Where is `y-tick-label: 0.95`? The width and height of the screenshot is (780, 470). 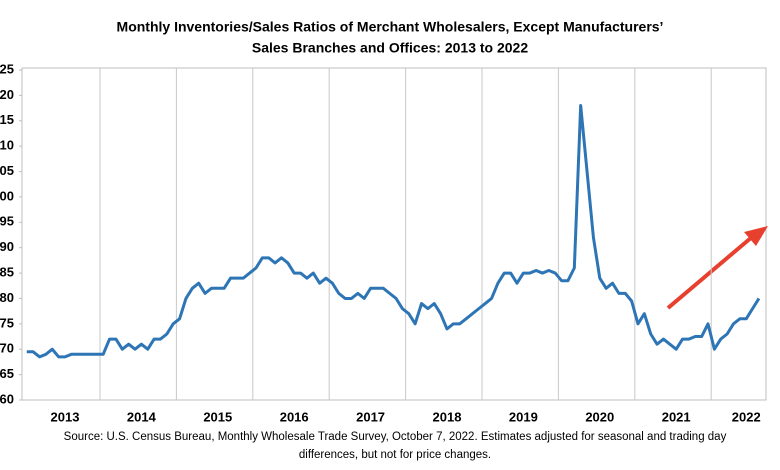
y-tick-label: 0.95 is located at coordinates (7, 221).